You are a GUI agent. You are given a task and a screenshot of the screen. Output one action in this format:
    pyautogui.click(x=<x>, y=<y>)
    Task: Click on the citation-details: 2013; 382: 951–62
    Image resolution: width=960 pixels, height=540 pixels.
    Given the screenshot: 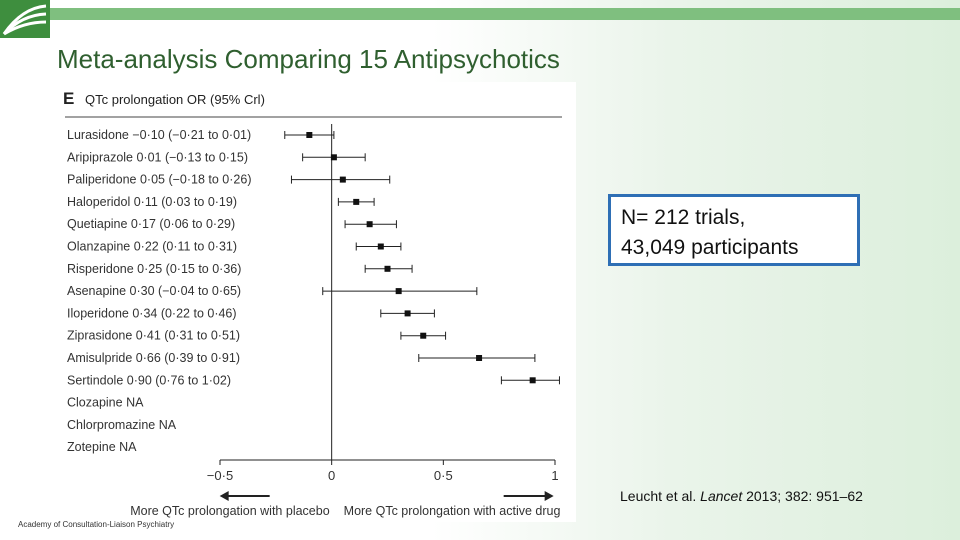 What is the action you would take?
    pyautogui.click(x=802, y=496)
    